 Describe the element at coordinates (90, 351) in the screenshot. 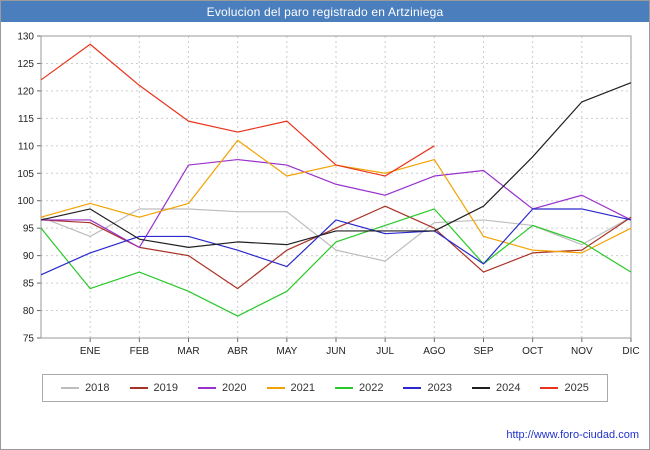

I see `x-tick-label: ENE` at that location.